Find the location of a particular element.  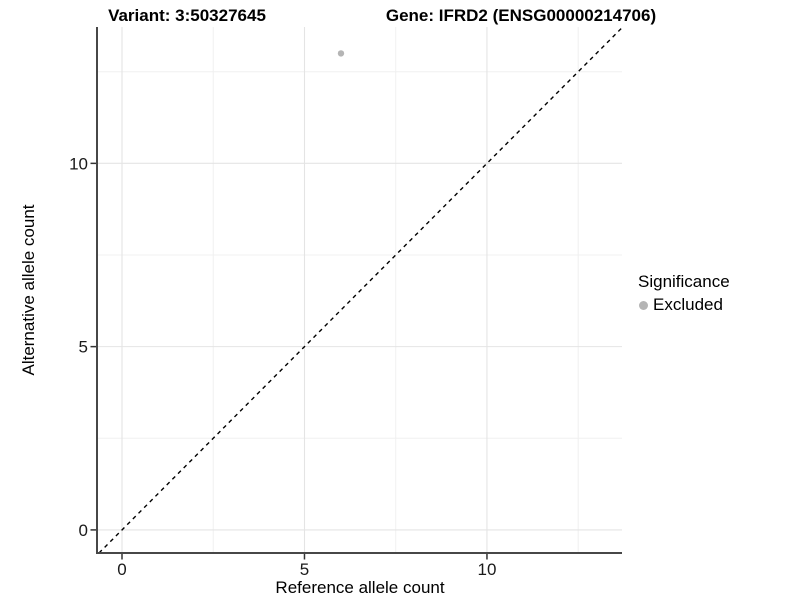

legend-title: Significance is located at coordinates (684, 281).